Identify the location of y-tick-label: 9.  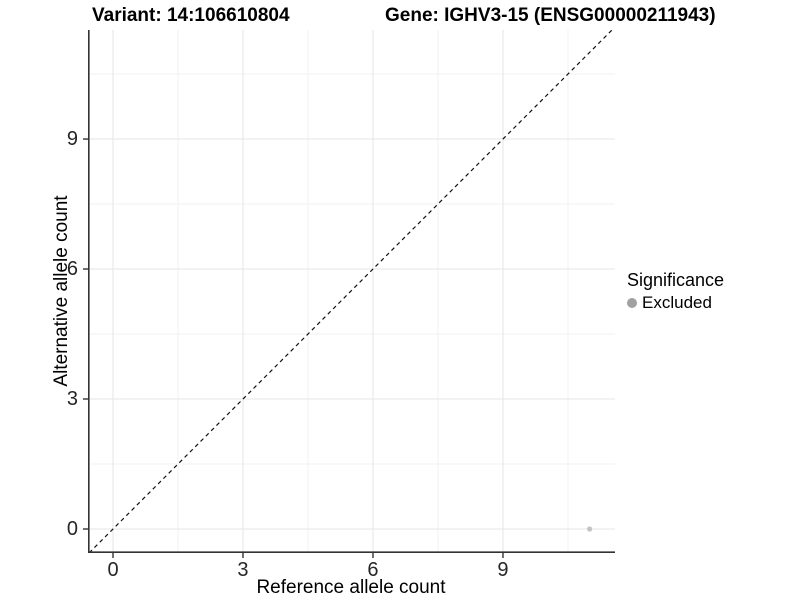
(72, 139).